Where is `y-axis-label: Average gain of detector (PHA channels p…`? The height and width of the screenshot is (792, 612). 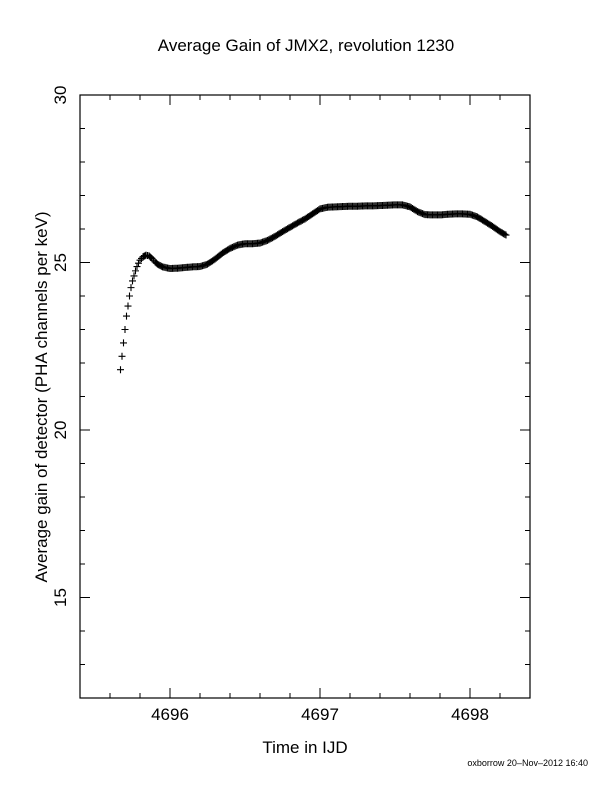 y-axis-label: Average gain of detector (PHA channels p… is located at coordinates (41, 397).